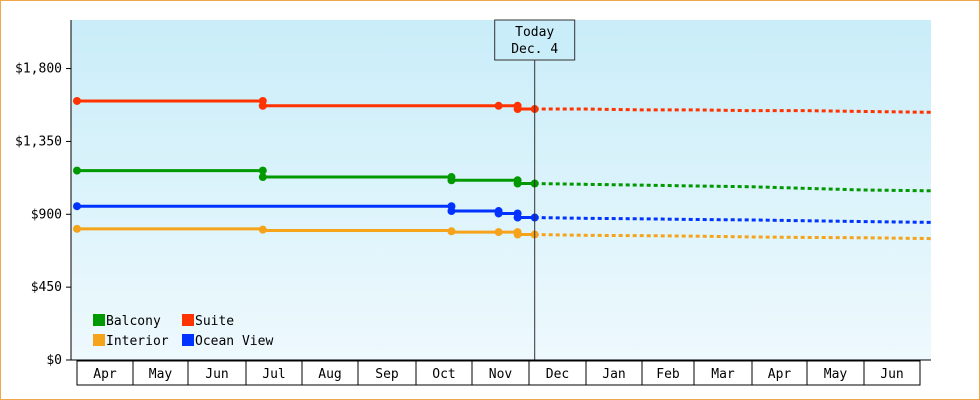 The image size is (980, 400). What do you see at coordinates (214, 321) in the screenshot?
I see `legend-label: Suite` at bounding box center [214, 321].